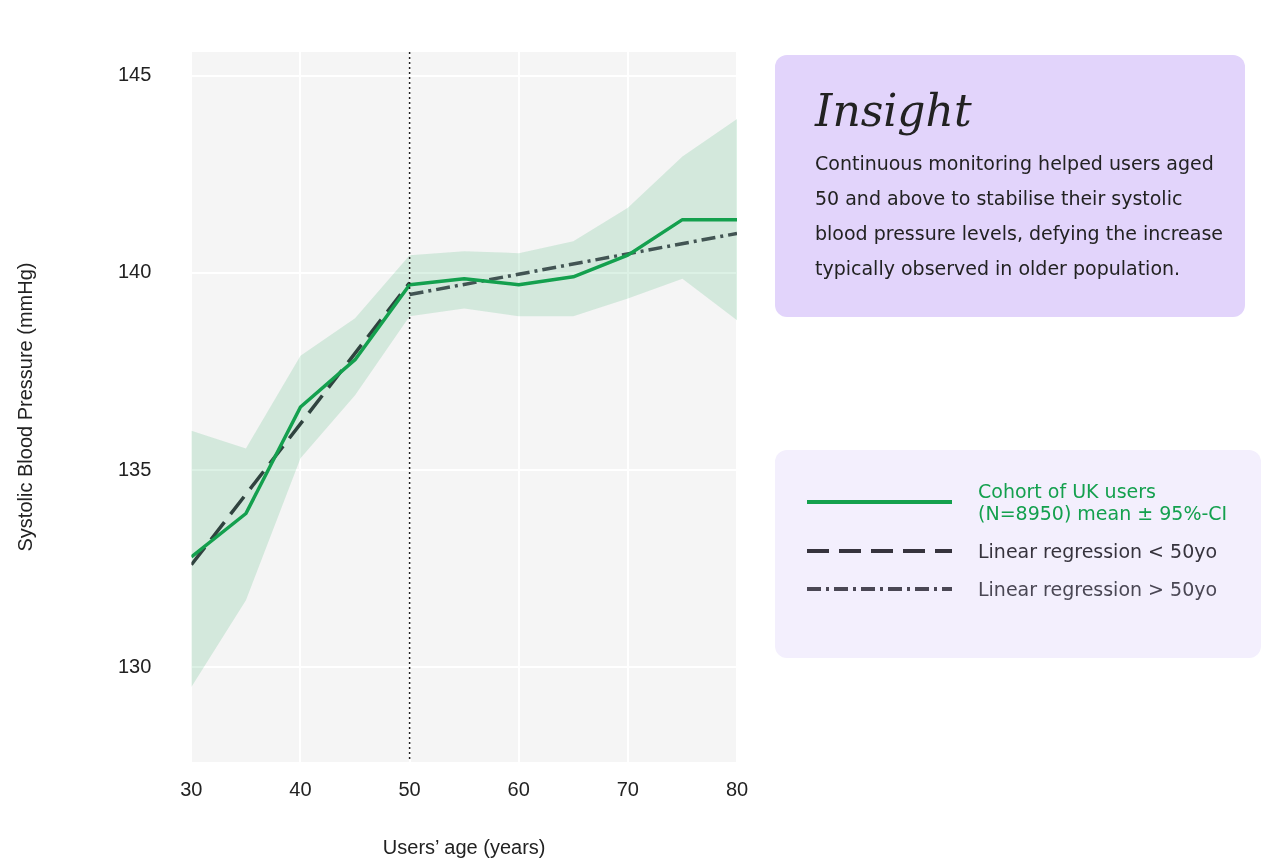 This screenshot has height=868, width=1261. Describe the element at coordinates (1098, 589) in the screenshot. I see `text: Linear regression > 50yo` at that location.